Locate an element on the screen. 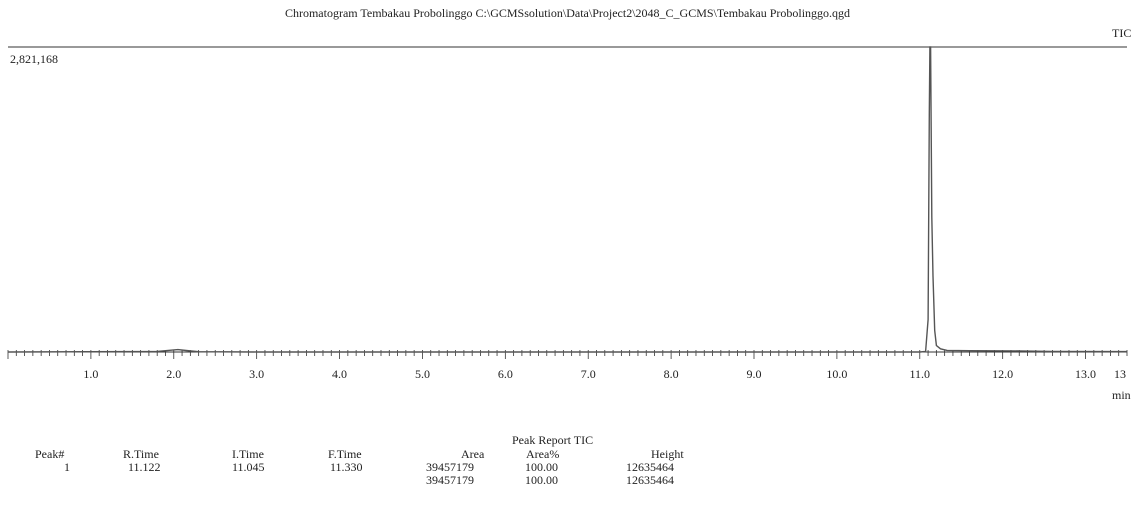  x-tick-label: 4.0 is located at coordinates (339, 374).